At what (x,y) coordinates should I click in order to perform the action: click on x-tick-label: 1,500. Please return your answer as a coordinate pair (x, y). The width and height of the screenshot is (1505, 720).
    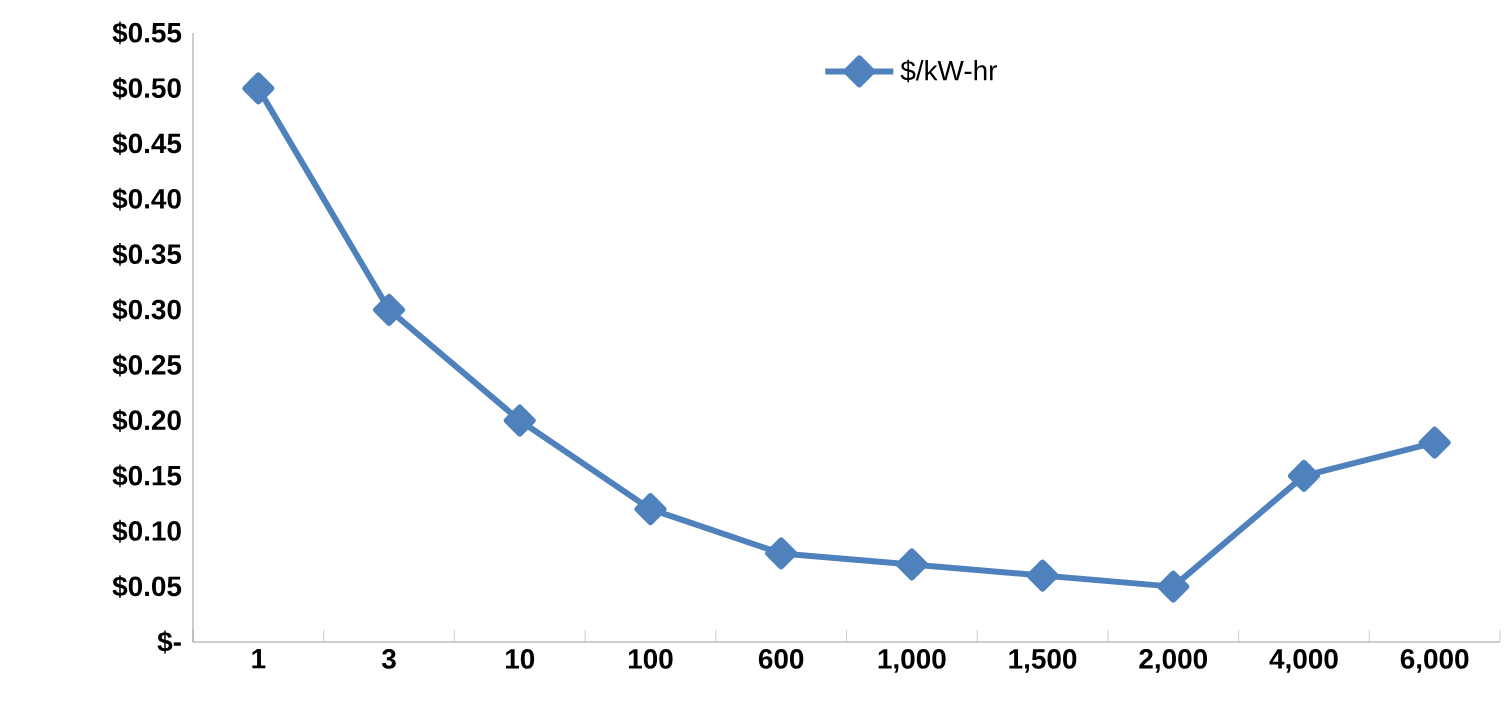
    Looking at the image, I should click on (1043, 661).